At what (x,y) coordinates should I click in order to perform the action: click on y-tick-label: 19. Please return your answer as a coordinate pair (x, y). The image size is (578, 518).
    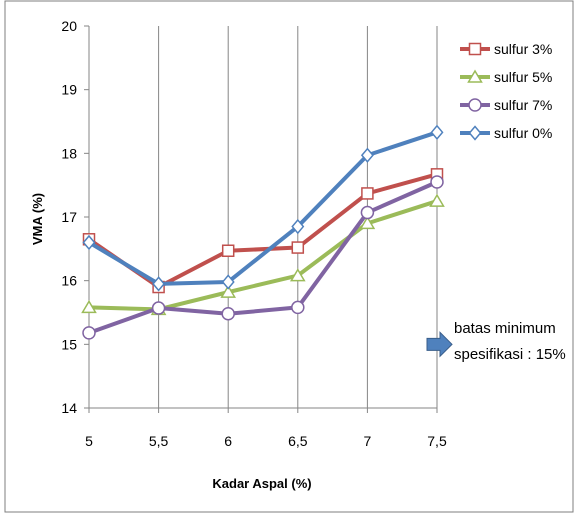
    Looking at the image, I should click on (69, 90).